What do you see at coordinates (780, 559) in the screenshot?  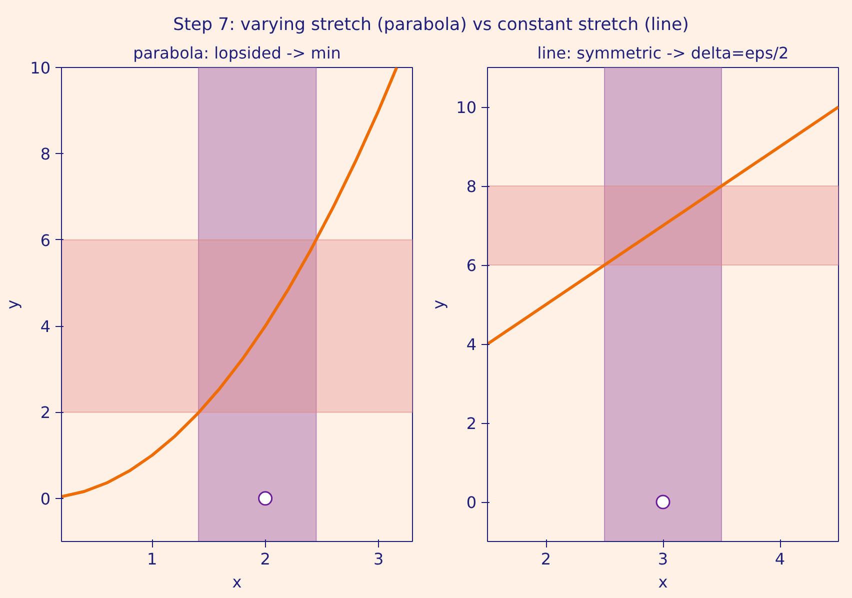 I see `x-tick-label: 4` at bounding box center [780, 559].